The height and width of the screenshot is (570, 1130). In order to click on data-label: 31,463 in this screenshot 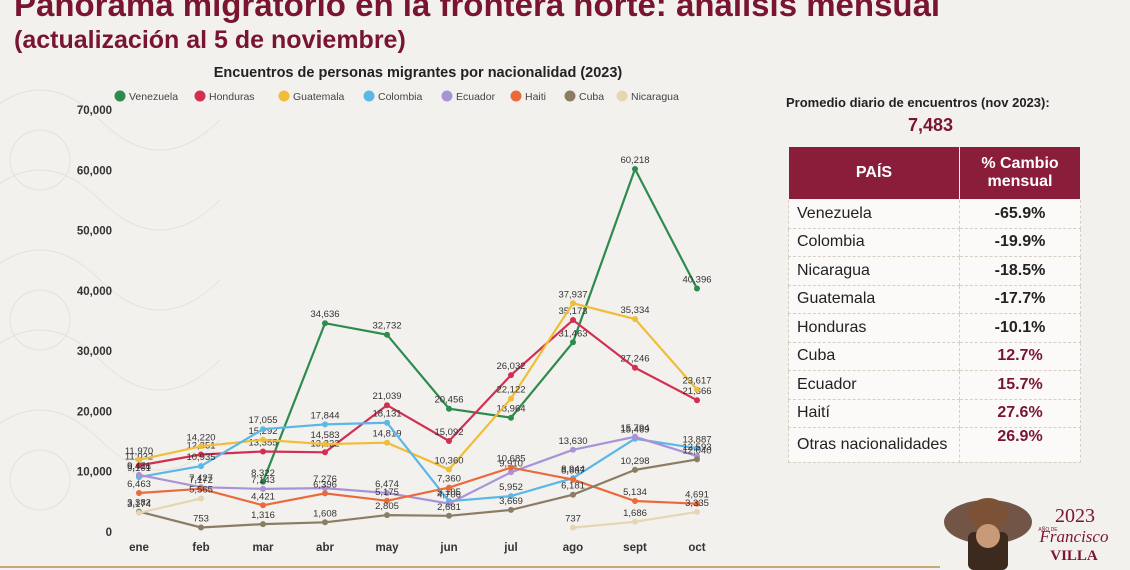, I will do `click(572, 333)`.